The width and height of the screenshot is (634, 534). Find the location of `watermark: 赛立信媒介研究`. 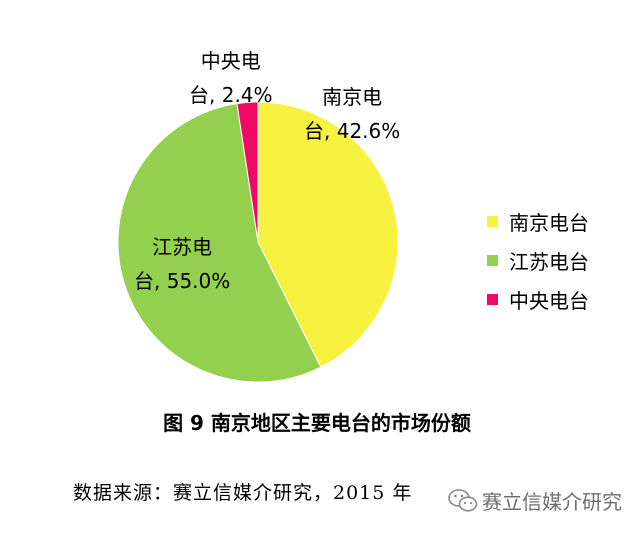

watermark: 赛立信媒介研究 is located at coordinates (535, 500).